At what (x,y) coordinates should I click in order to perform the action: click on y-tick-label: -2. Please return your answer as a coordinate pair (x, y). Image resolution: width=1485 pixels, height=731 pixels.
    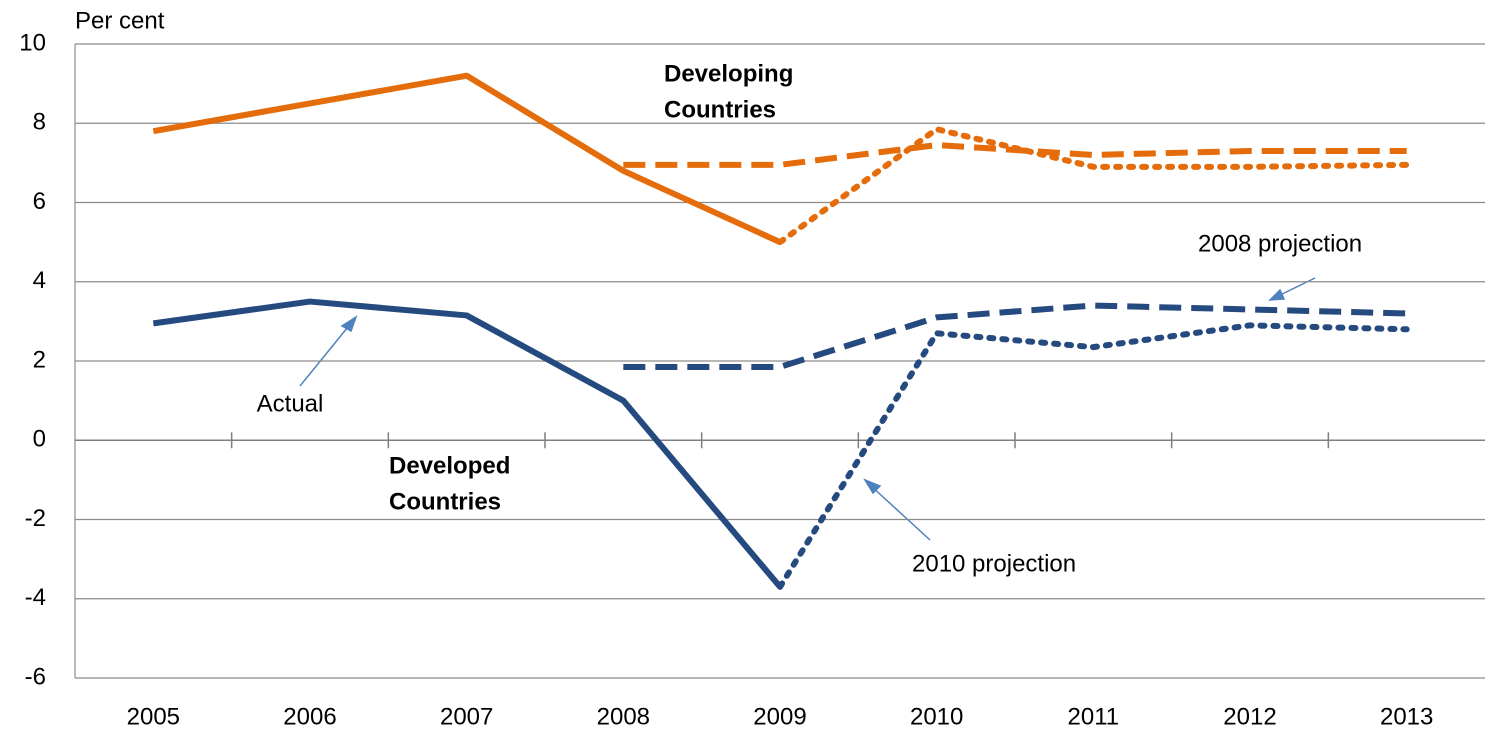
    Looking at the image, I should click on (35, 518).